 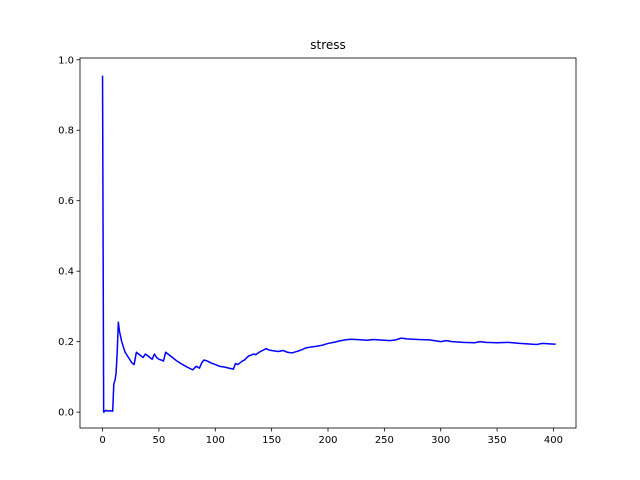 What do you see at coordinates (327, 440) in the screenshot?
I see `x-tick-label: 200` at bounding box center [327, 440].